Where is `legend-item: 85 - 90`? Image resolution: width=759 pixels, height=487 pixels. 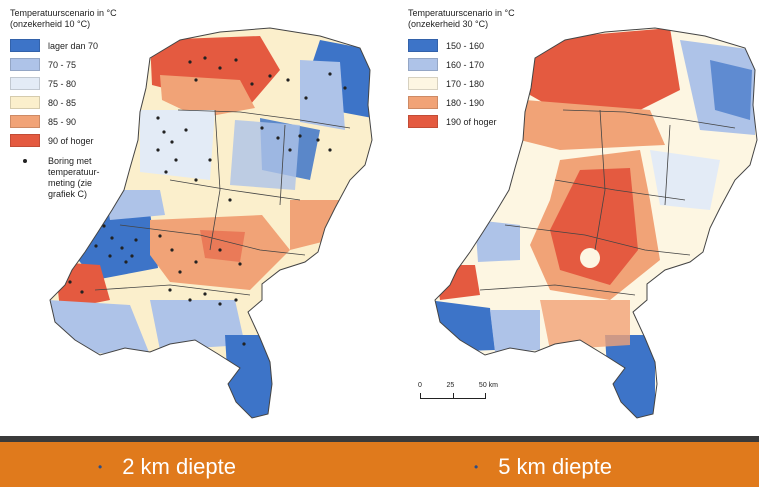 legend-item: 85 - 90 is located at coordinates (63, 121).